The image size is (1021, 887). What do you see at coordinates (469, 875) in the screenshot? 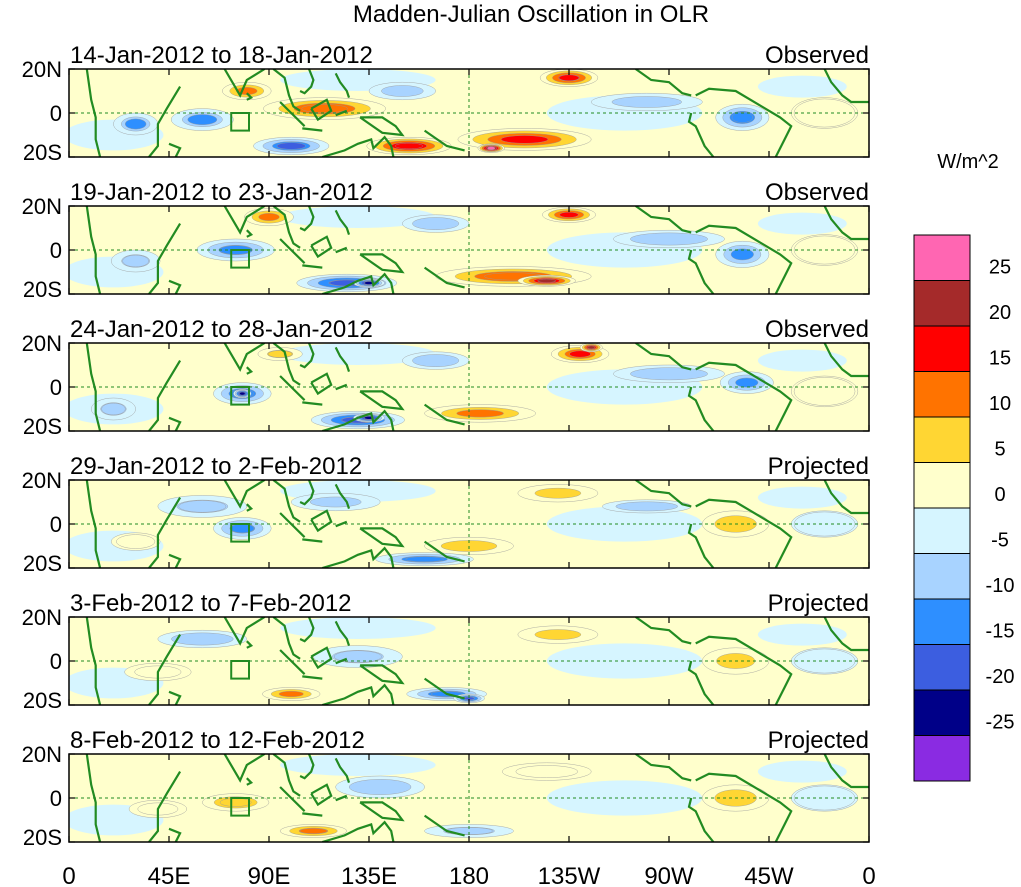
I see `x-tick-label: 180` at bounding box center [469, 875].